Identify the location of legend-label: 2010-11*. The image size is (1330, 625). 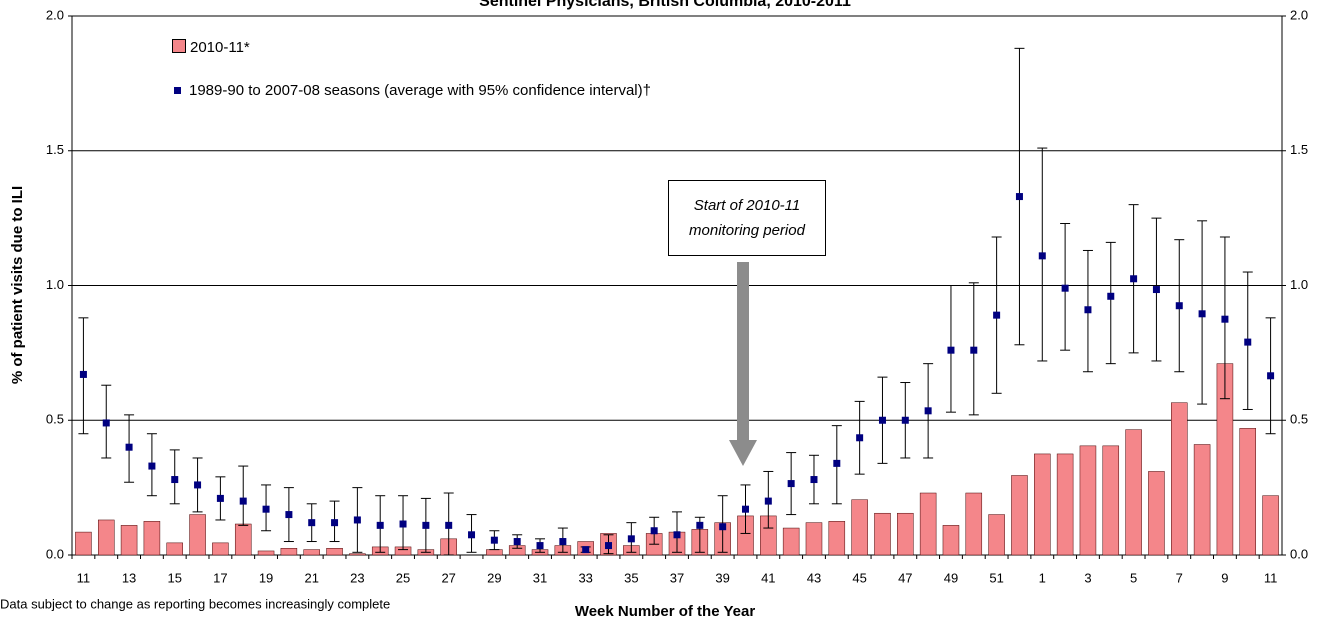
(220, 47).